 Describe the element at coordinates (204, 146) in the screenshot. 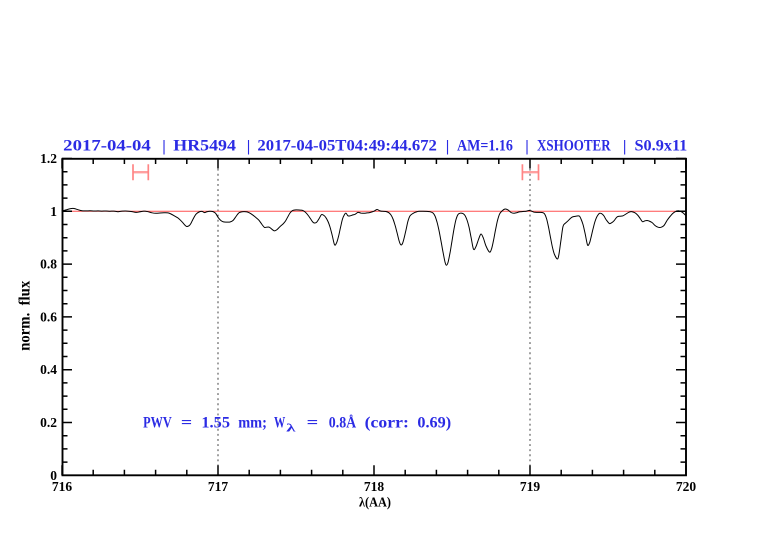

I see `svg-text: HR5494` at that location.